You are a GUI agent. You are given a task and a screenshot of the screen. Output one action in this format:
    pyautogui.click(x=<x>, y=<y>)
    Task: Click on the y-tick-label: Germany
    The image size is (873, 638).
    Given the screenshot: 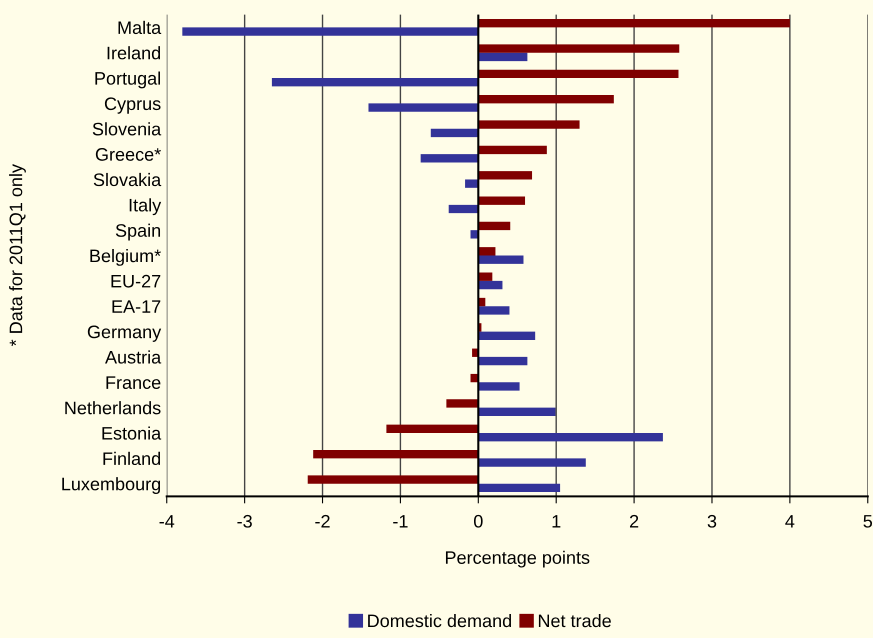 What is the action you would take?
    pyautogui.click(x=125, y=334)
    